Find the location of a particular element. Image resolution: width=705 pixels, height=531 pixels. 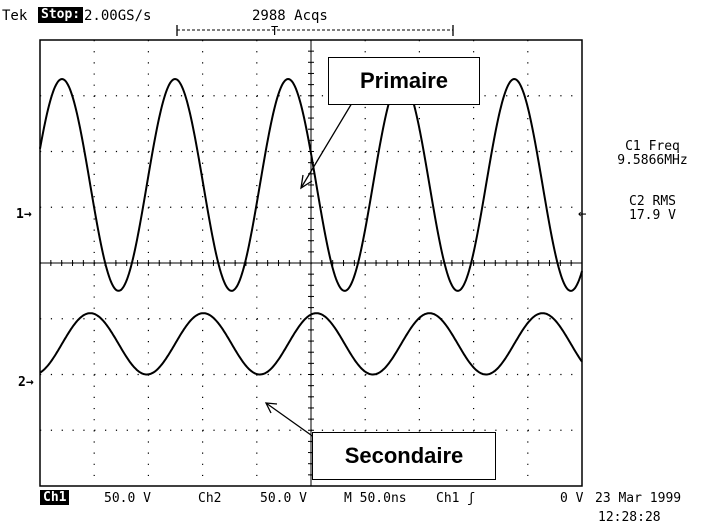

ch1-ground-marker: 1→ is located at coordinates (24, 214).